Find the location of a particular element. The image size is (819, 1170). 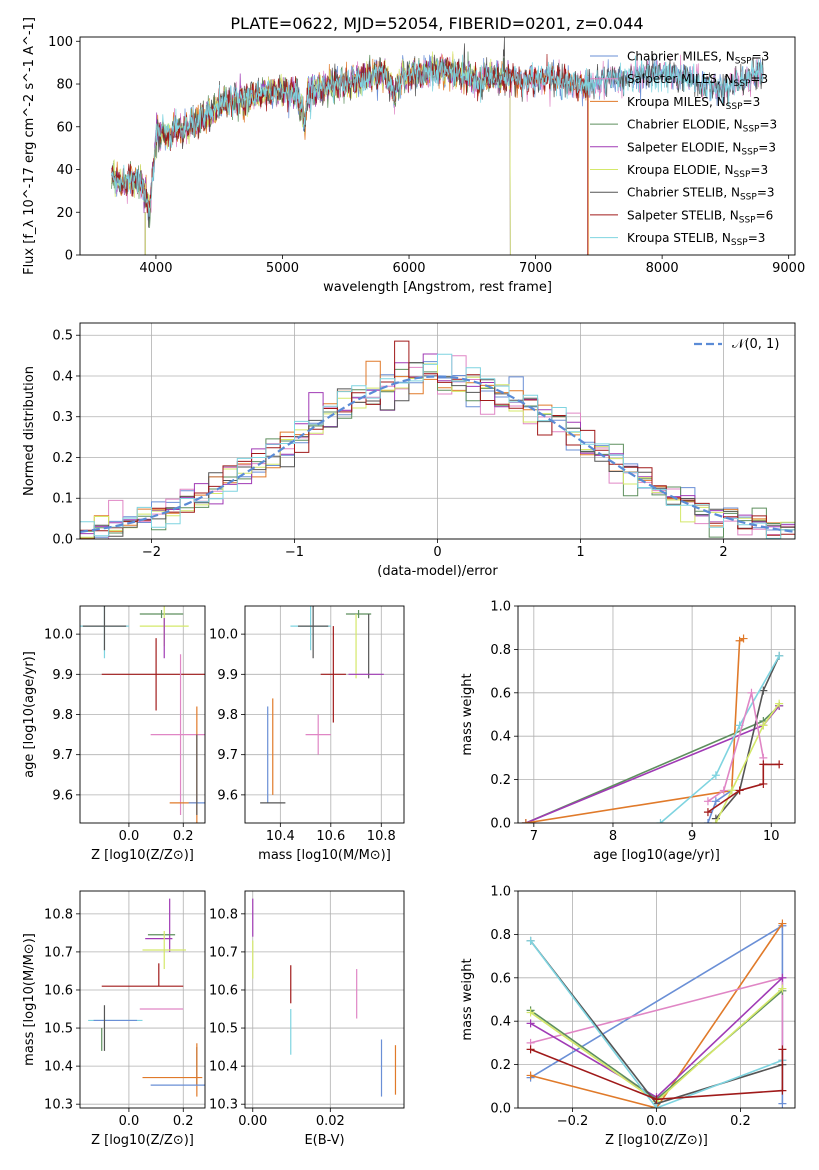

y-tick-label: 0.2 is located at coordinates (500, 780).